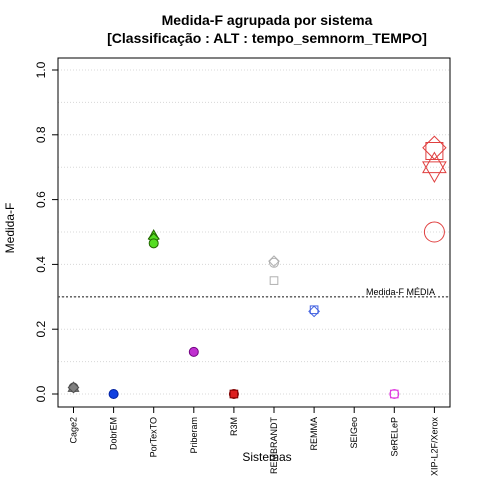 The height and width of the screenshot is (480, 480). Describe the element at coordinates (266, 457) in the screenshot. I see `x-axis-label: Sistemas` at that location.